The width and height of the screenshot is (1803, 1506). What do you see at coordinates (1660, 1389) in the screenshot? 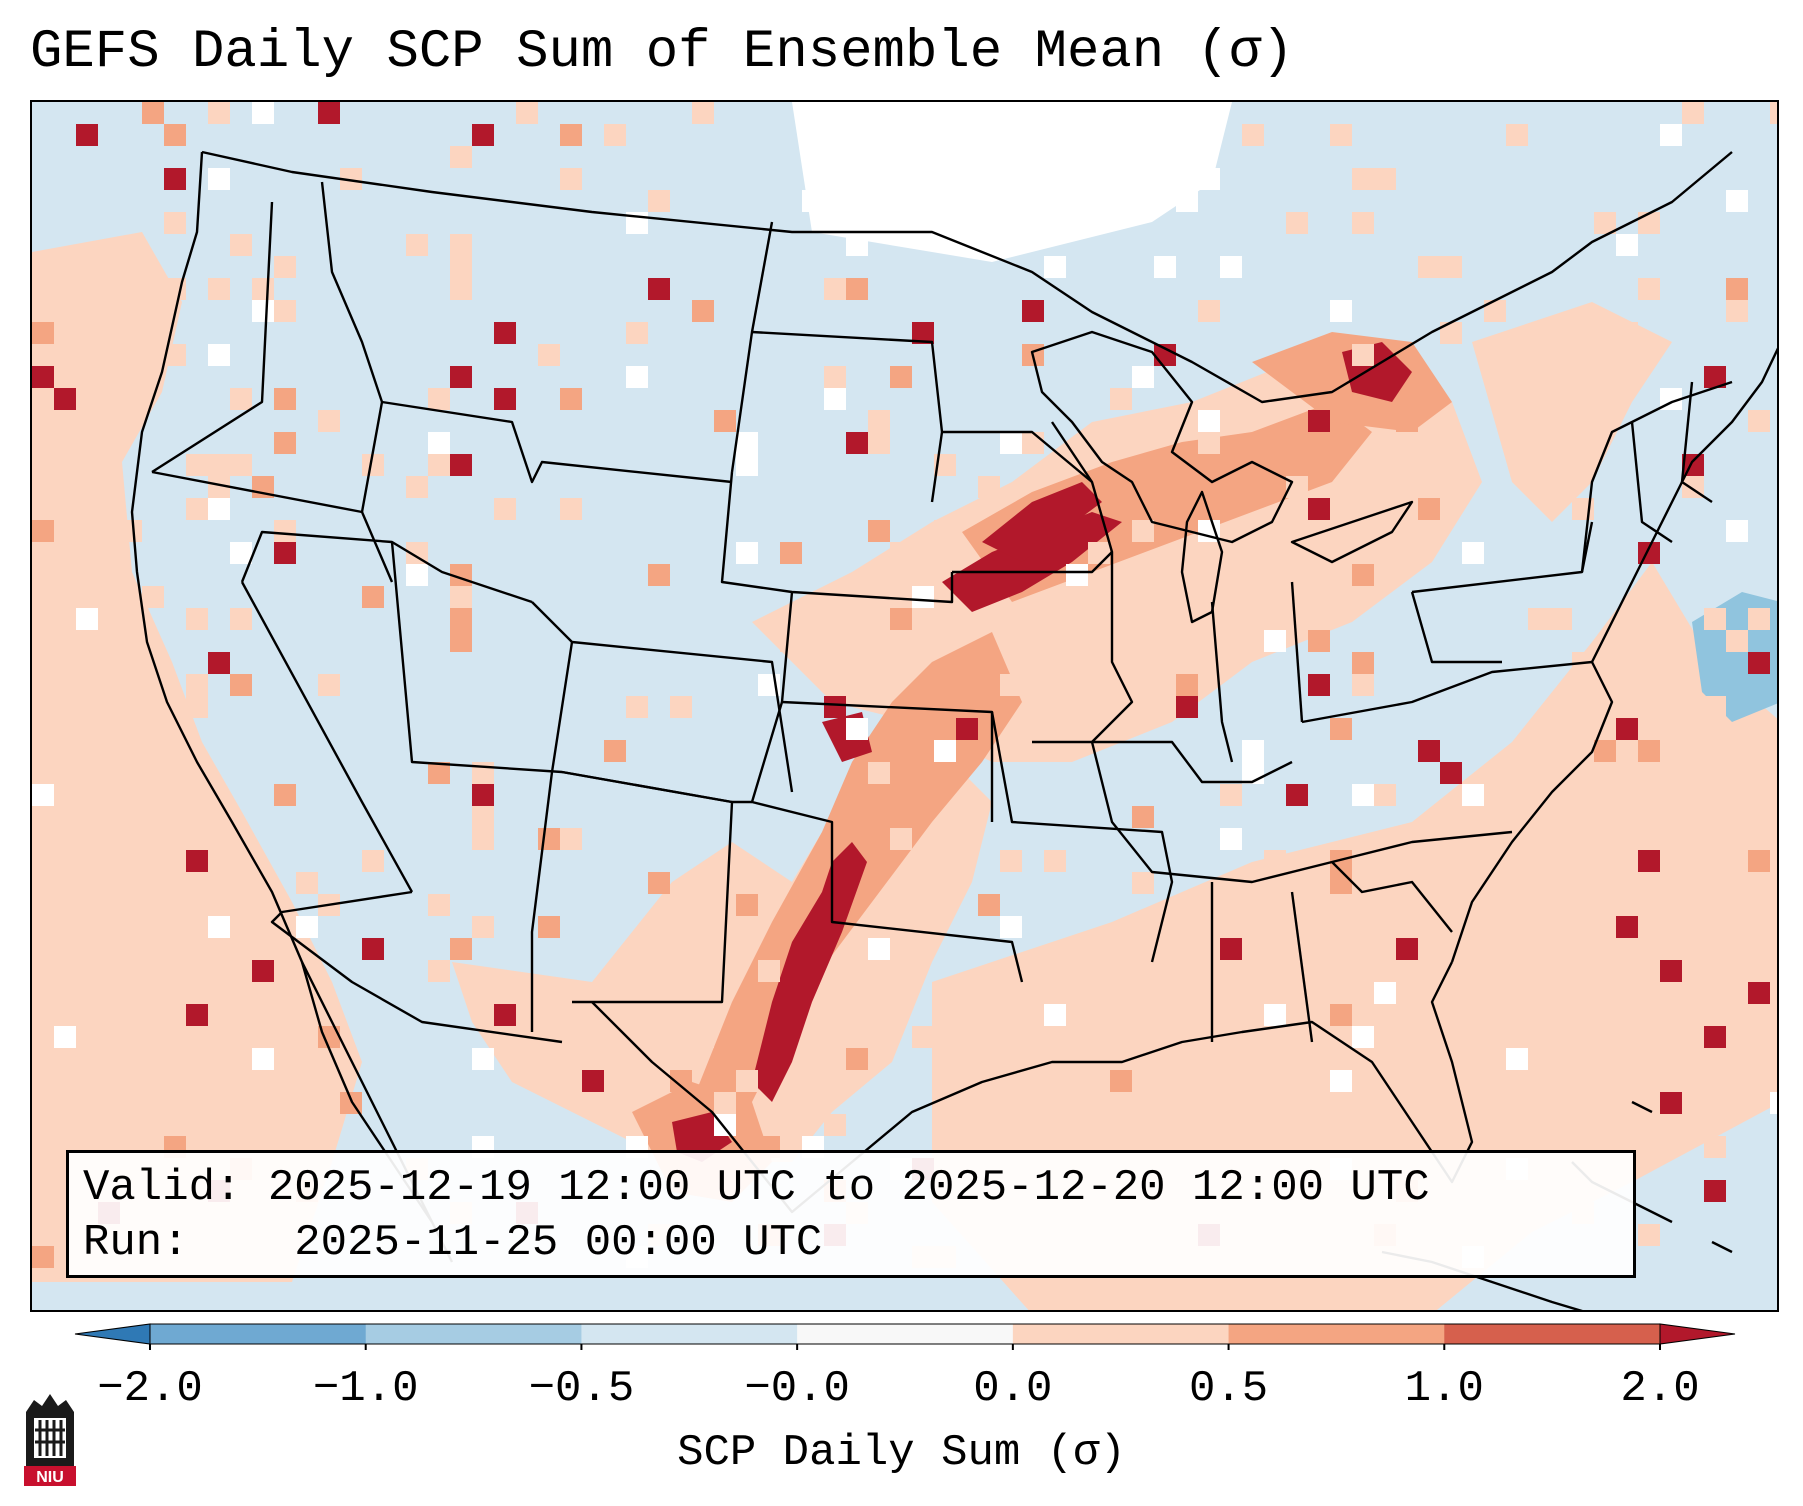
I see `colorbar-tick-label: 2.0` at bounding box center [1660, 1389].